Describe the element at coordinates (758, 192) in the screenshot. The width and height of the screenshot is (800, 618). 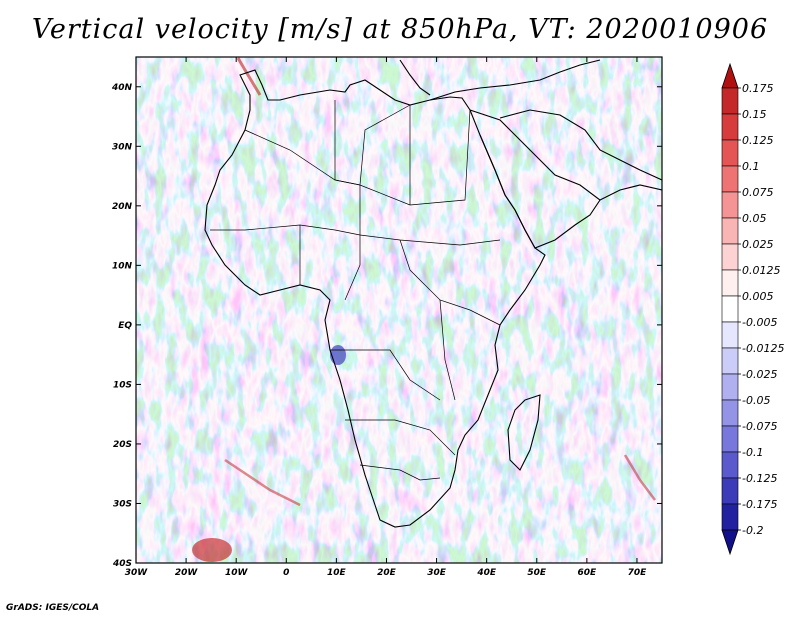
I see `colorbar-label: 0.075` at that location.